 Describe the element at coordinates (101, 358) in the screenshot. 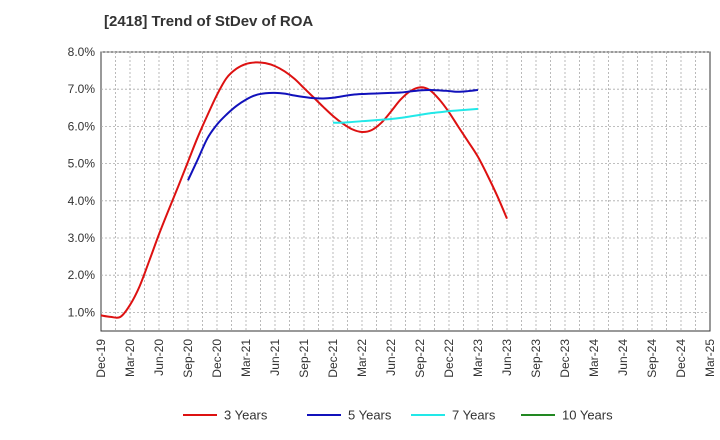

I see `x-tick-label: Dec-19` at that location.